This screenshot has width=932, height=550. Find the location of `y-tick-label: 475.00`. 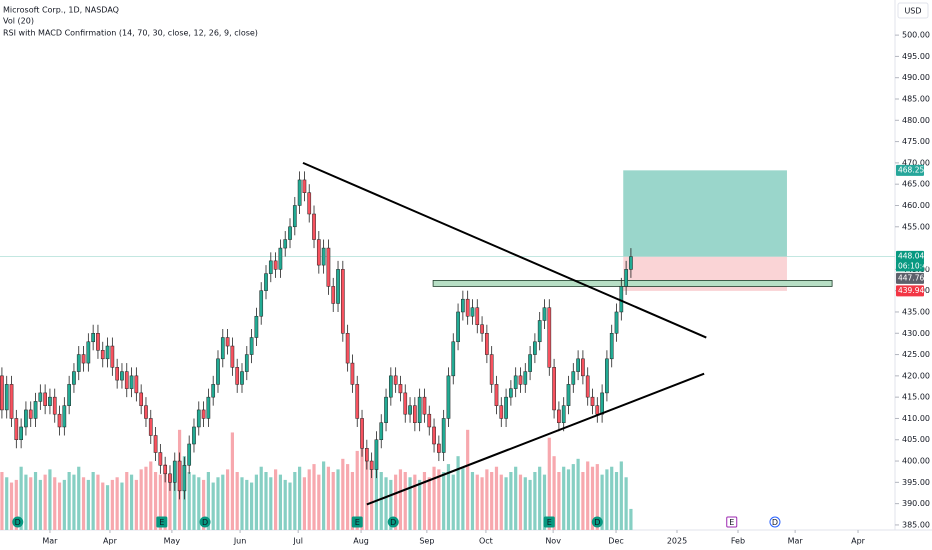

y-tick-label: 475.00 is located at coordinates (916, 141).